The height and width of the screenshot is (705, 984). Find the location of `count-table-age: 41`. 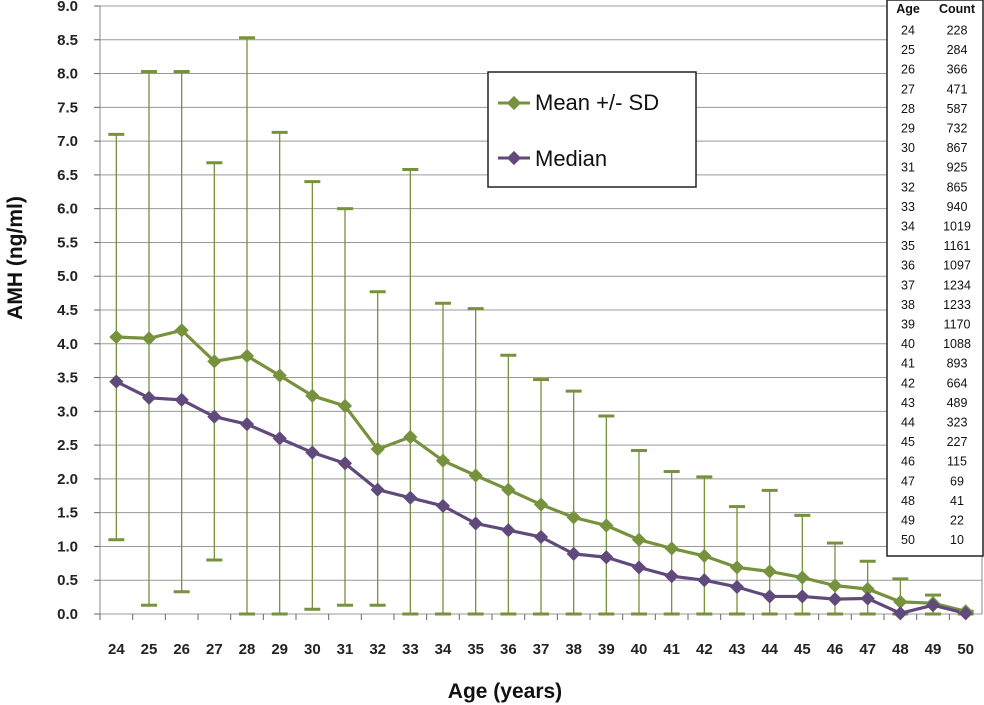

count-table-age: 41 is located at coordinates (908, 364).